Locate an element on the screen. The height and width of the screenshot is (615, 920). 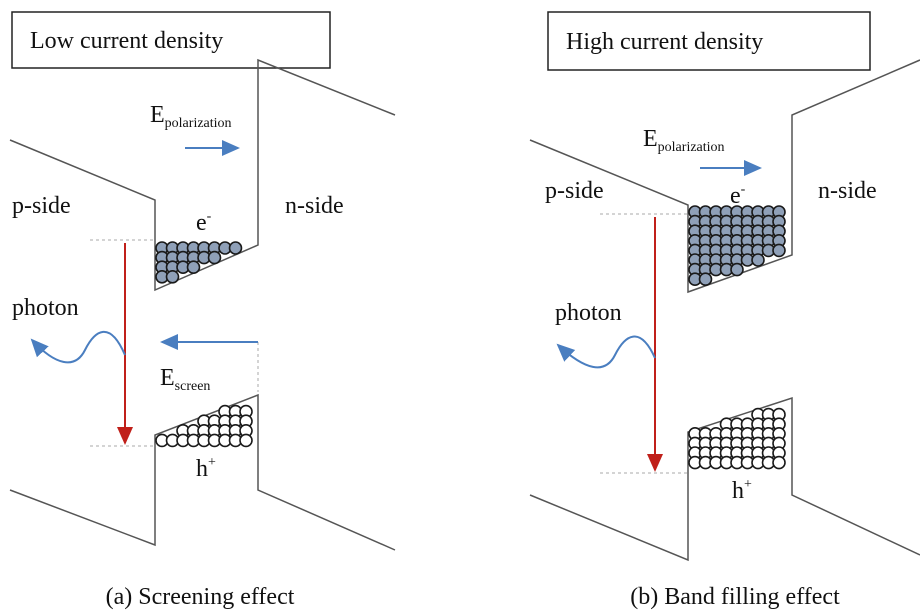
caption: (b) Band filling effect is located at coordinates (735, 597).